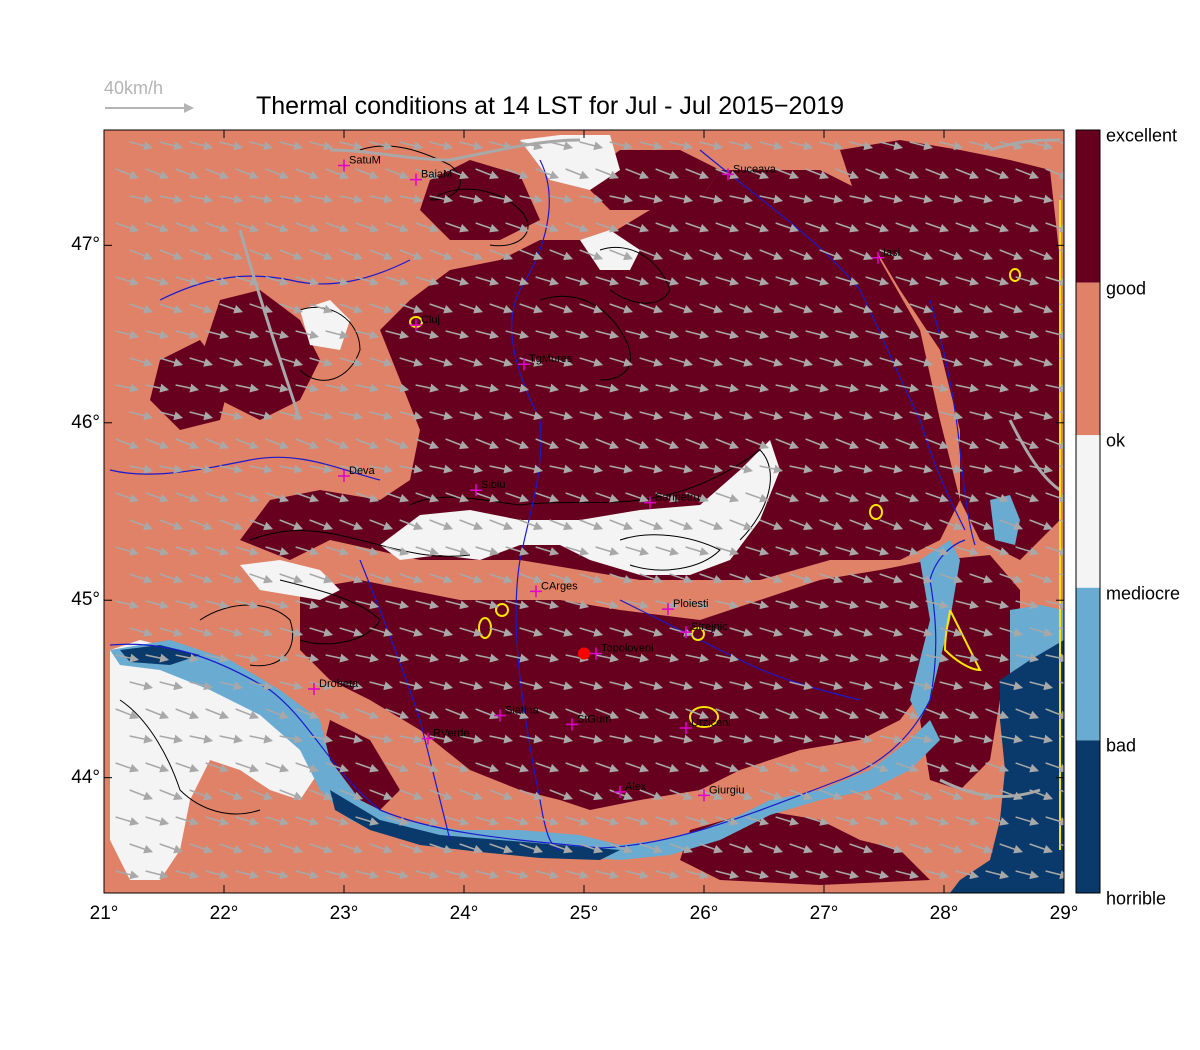 This screenshot has width=1200, height=1050. Describe the element at coordinates (344, 476) in the screenshot. I see `city-cross-icon` at that location.